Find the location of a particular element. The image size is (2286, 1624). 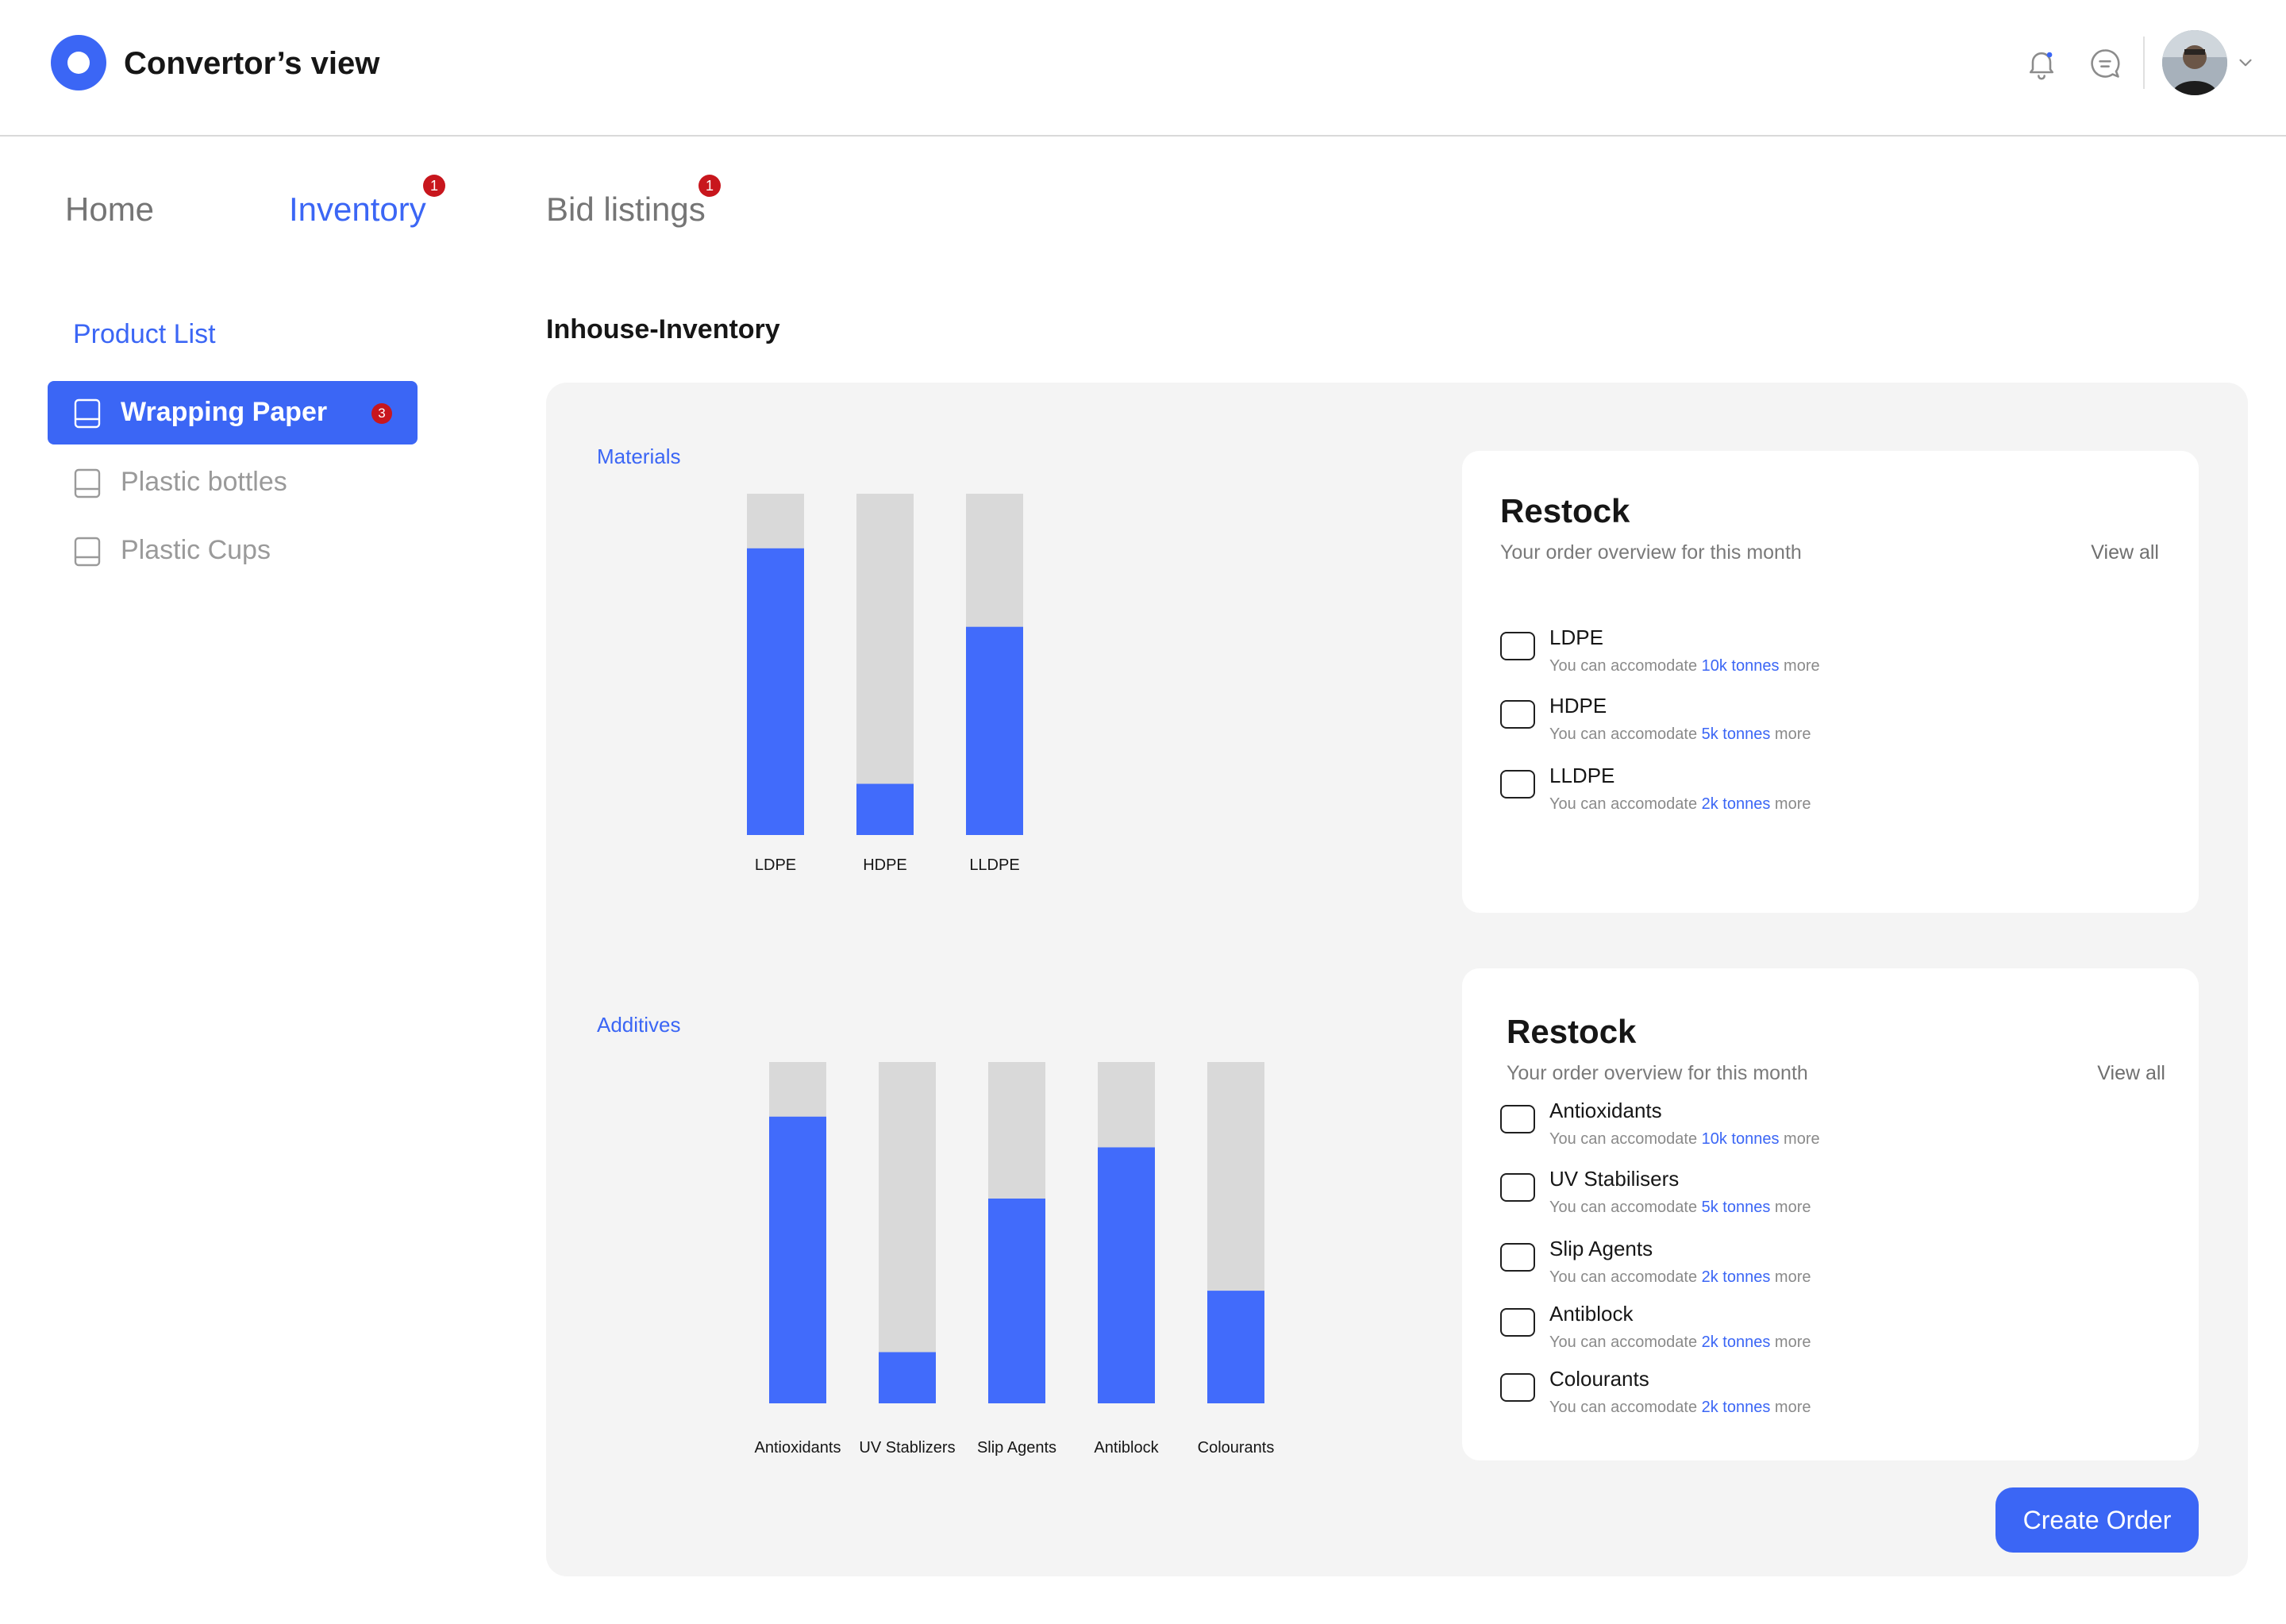

restock-item-name: Antiblock is located at coordinates (1591, 1314).